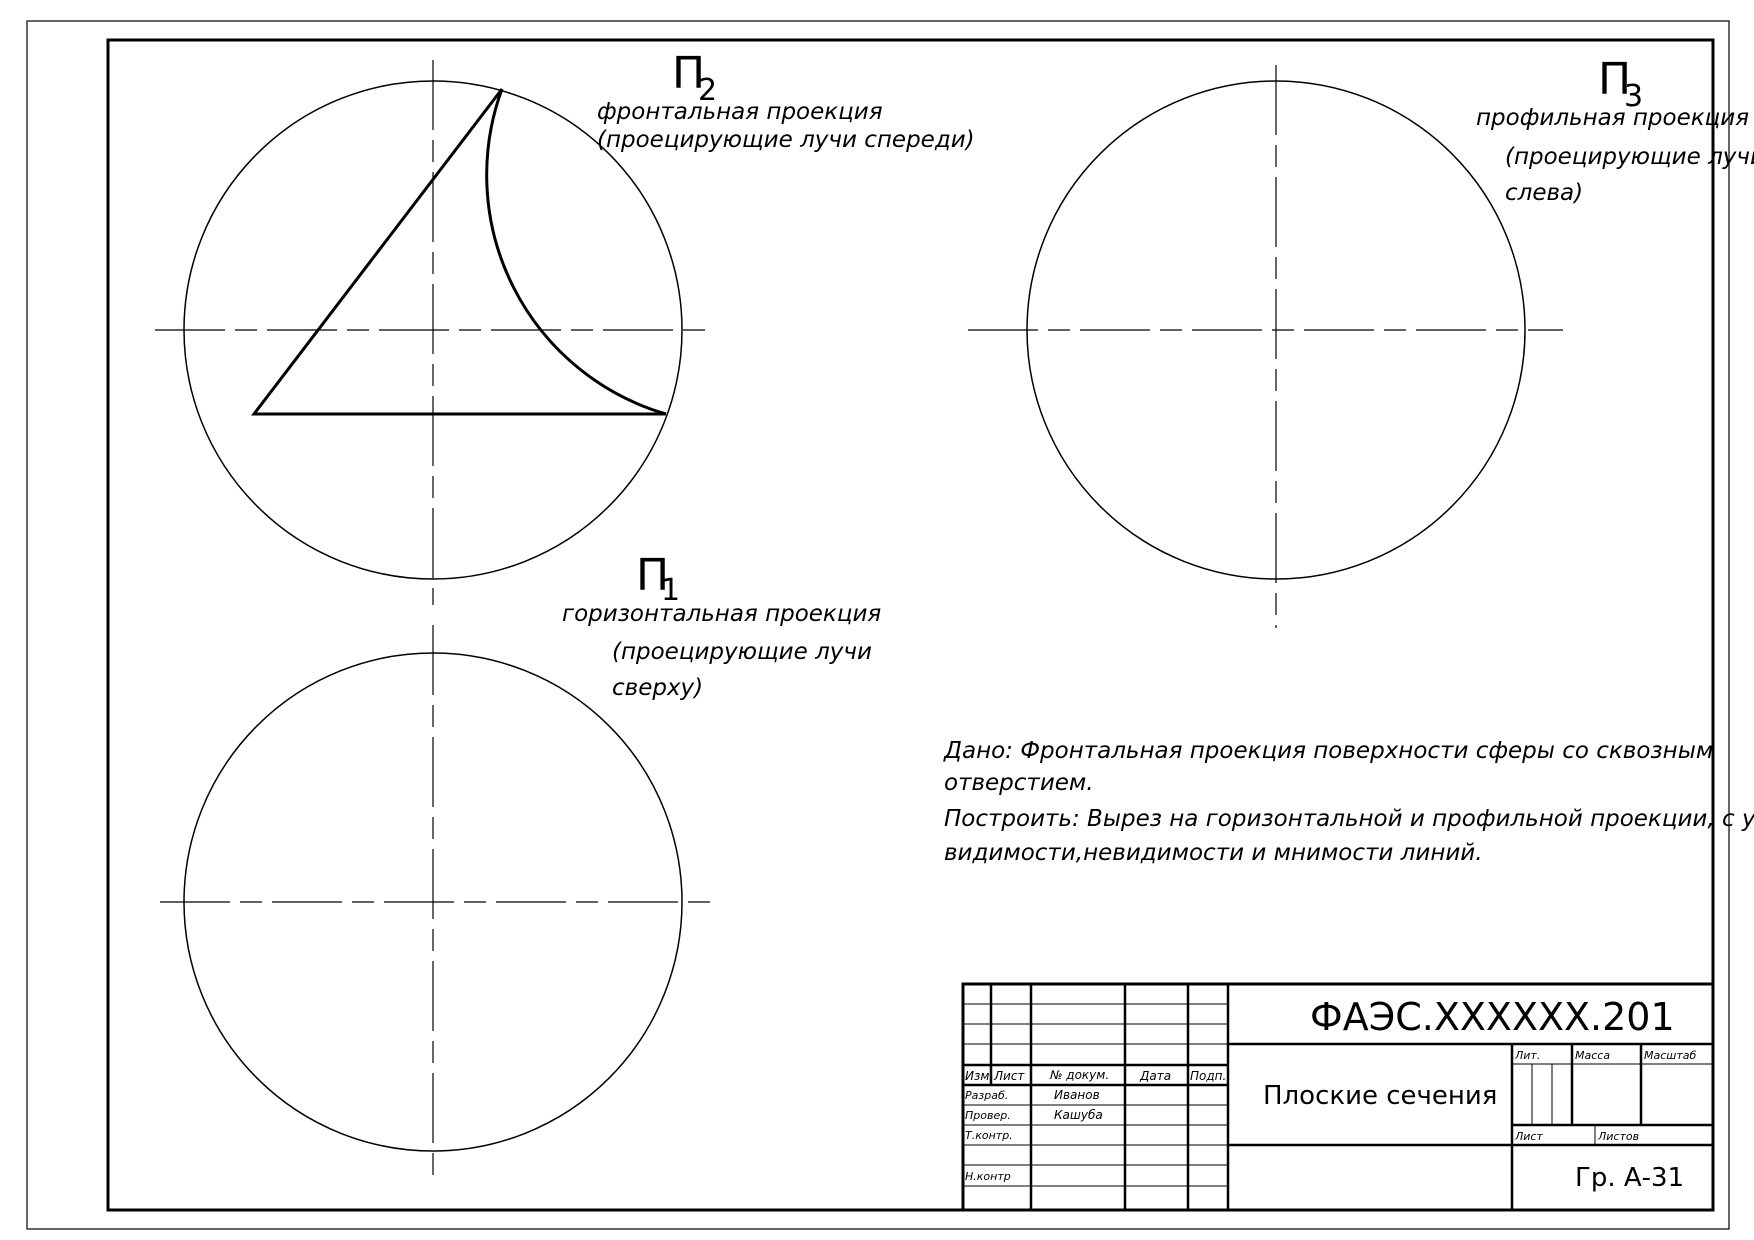 The width and height of the screenshot is (1754, 1240). I want to click on tb-role-nkontr: Н.контр, so click(988, 1176).